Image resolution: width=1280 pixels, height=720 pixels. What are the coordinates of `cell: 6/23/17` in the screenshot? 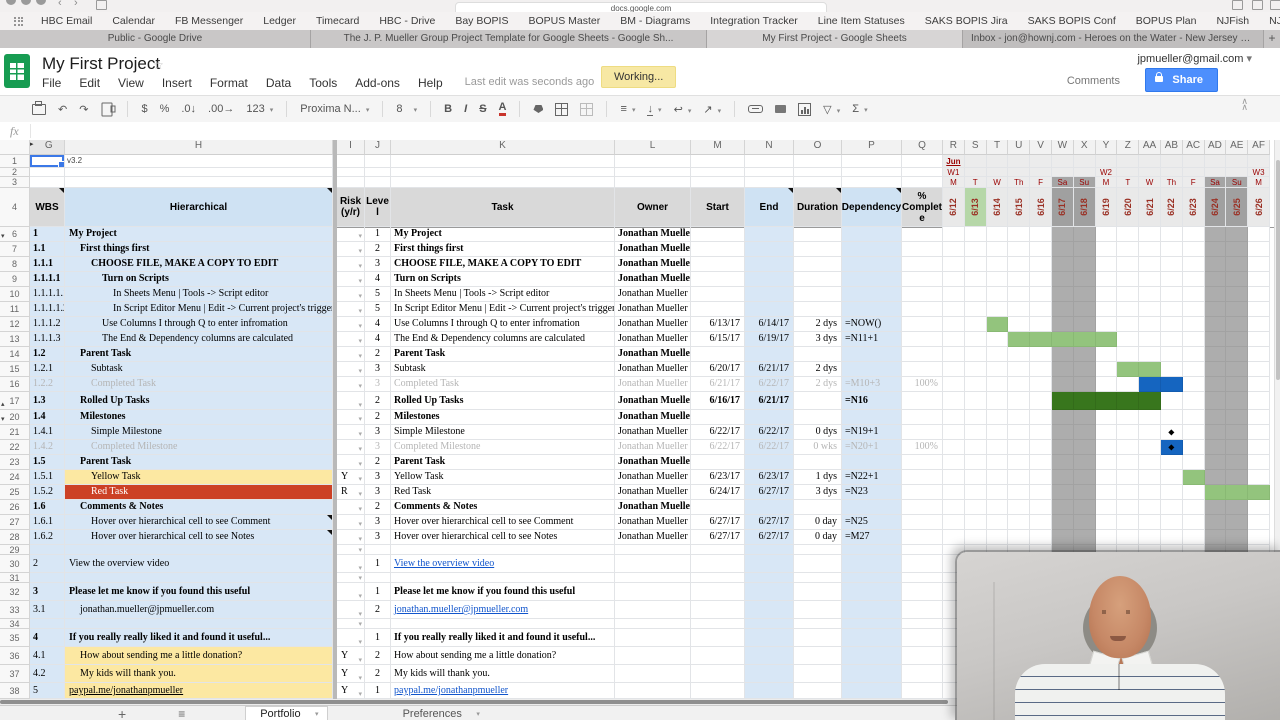 It's located at (718, 477).